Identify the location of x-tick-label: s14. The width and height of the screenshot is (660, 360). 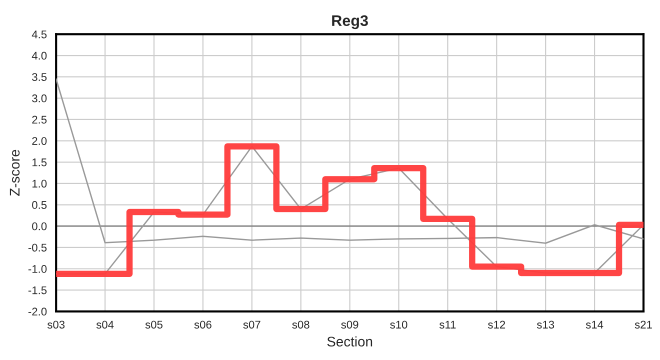
(595, 324).